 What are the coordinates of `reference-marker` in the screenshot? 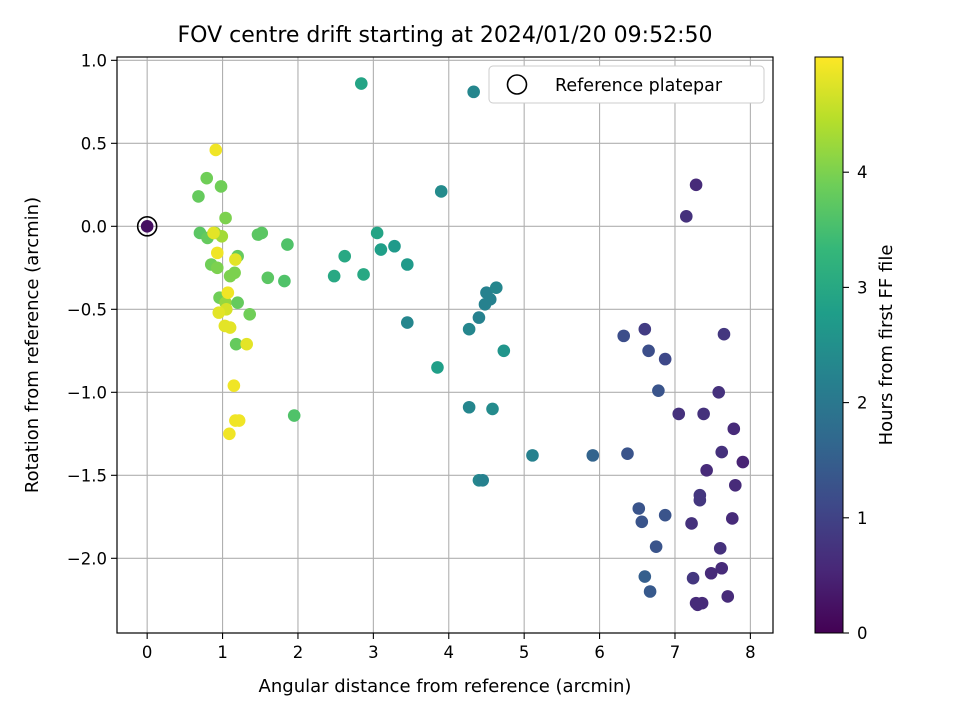 It's located at (147, 226).